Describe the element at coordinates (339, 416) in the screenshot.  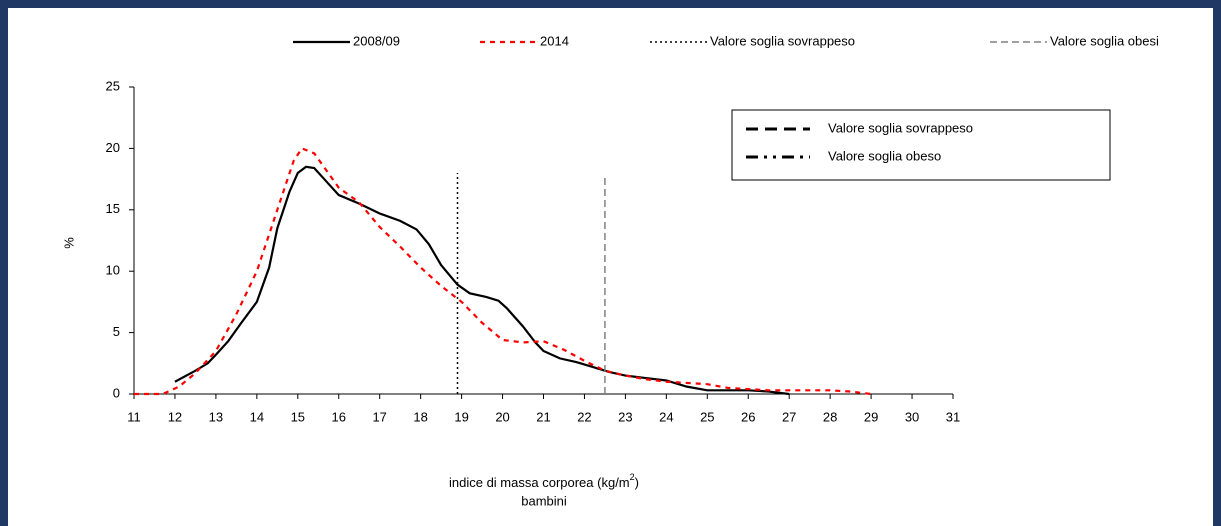
I see `x-tick-label: 16` at that location.